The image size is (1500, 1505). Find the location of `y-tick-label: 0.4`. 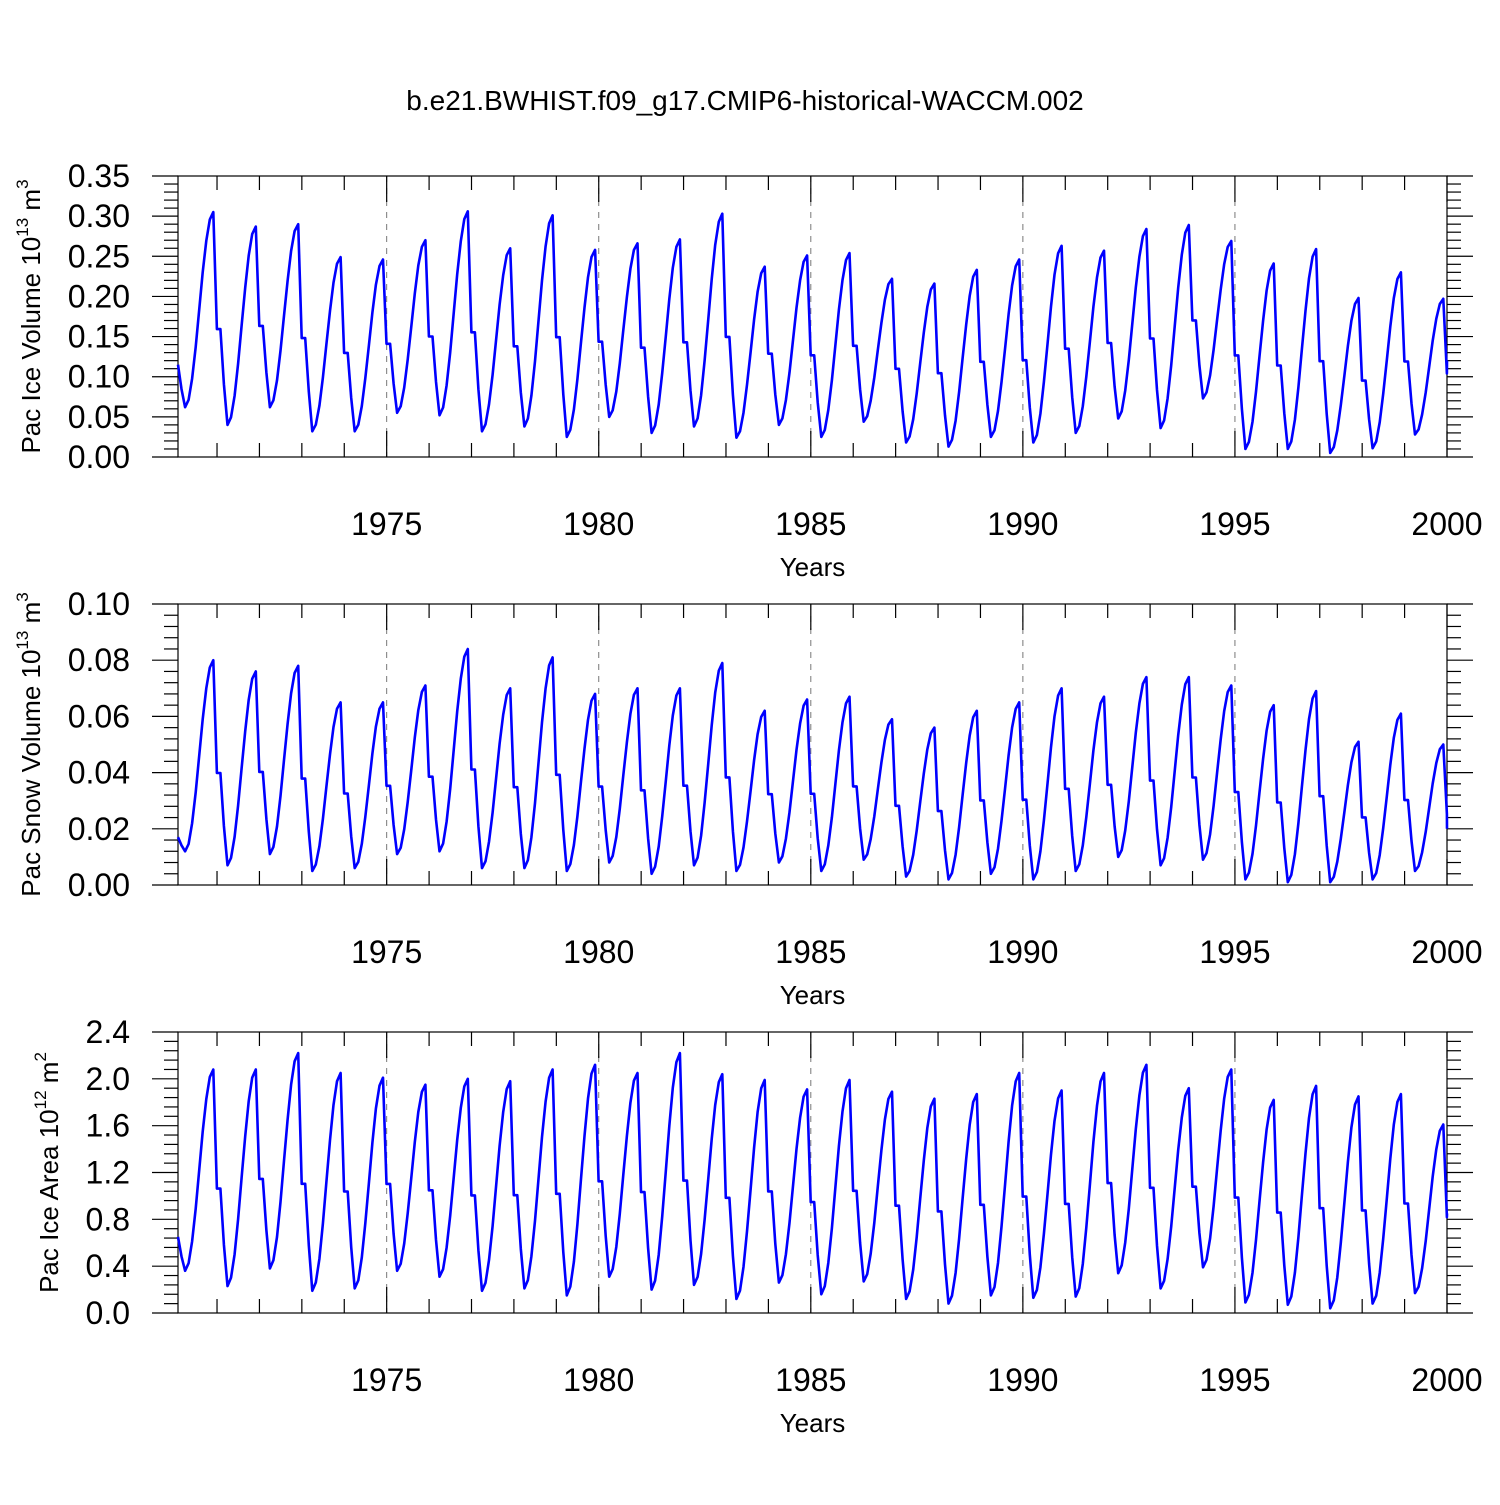

y-tick-label: 0.4 is located at coordinates (108, 1266).